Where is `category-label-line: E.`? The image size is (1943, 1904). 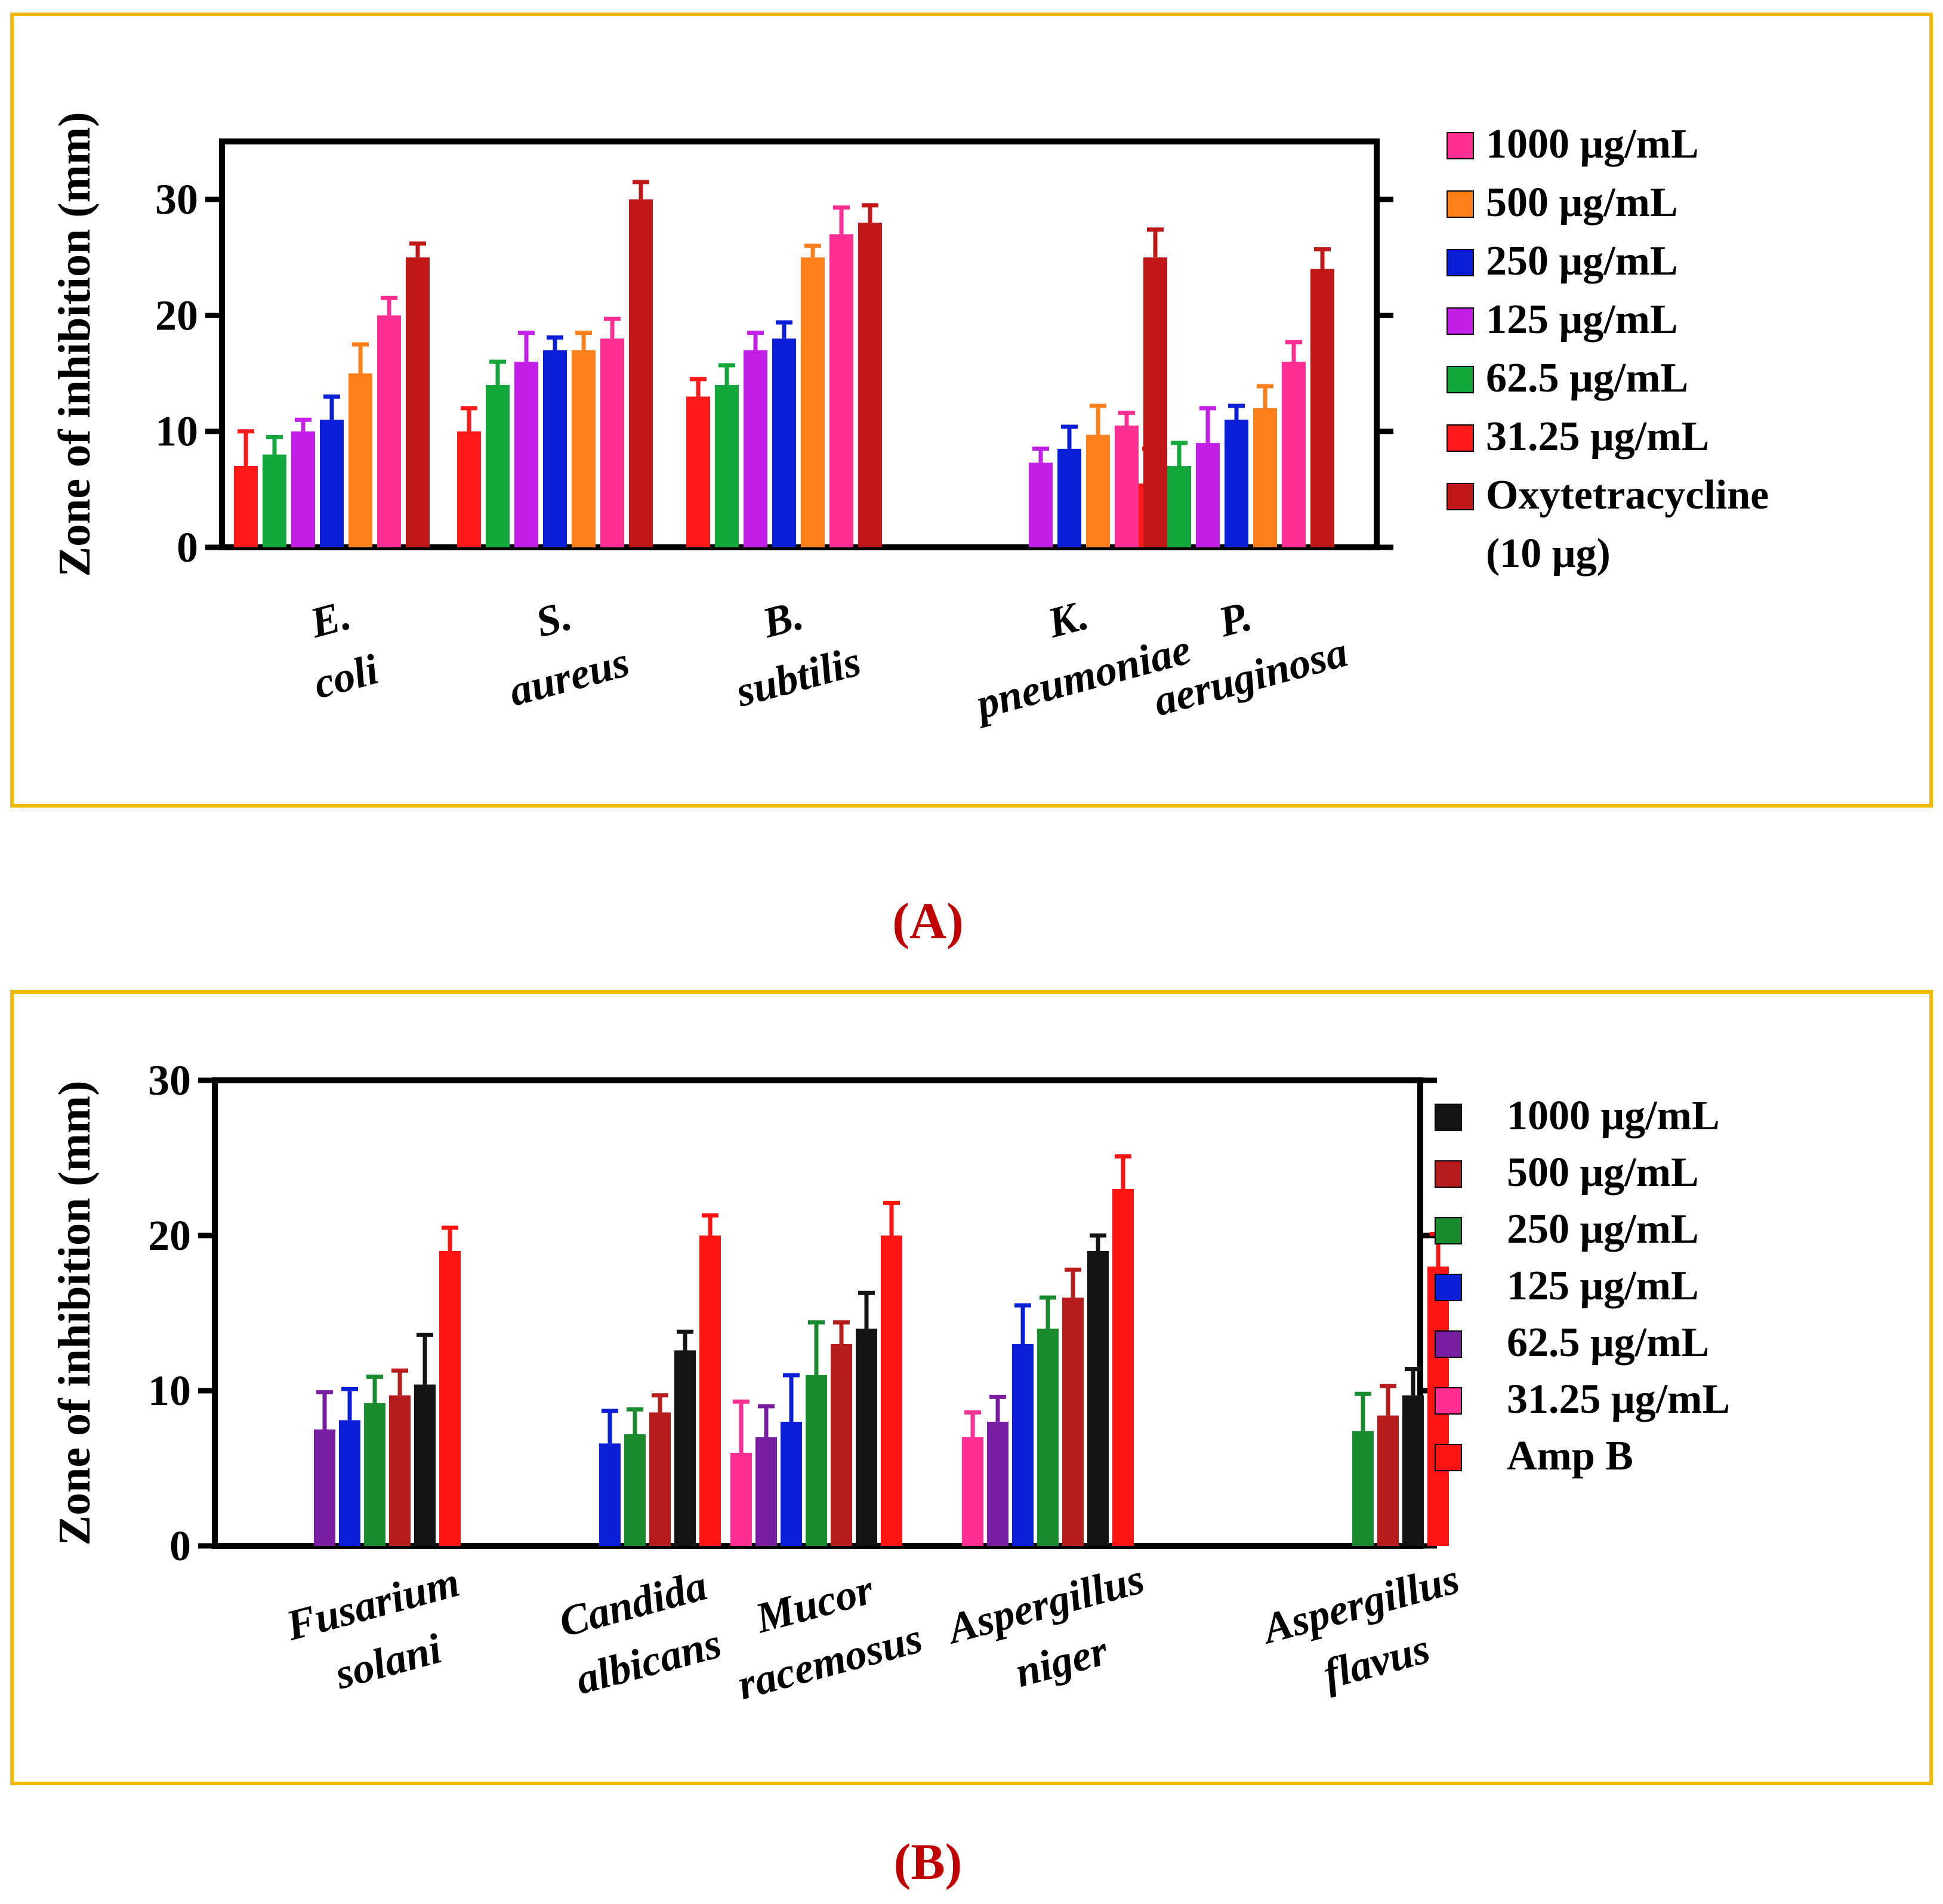
category-label-line: E. is located at coordinates (330, 619).